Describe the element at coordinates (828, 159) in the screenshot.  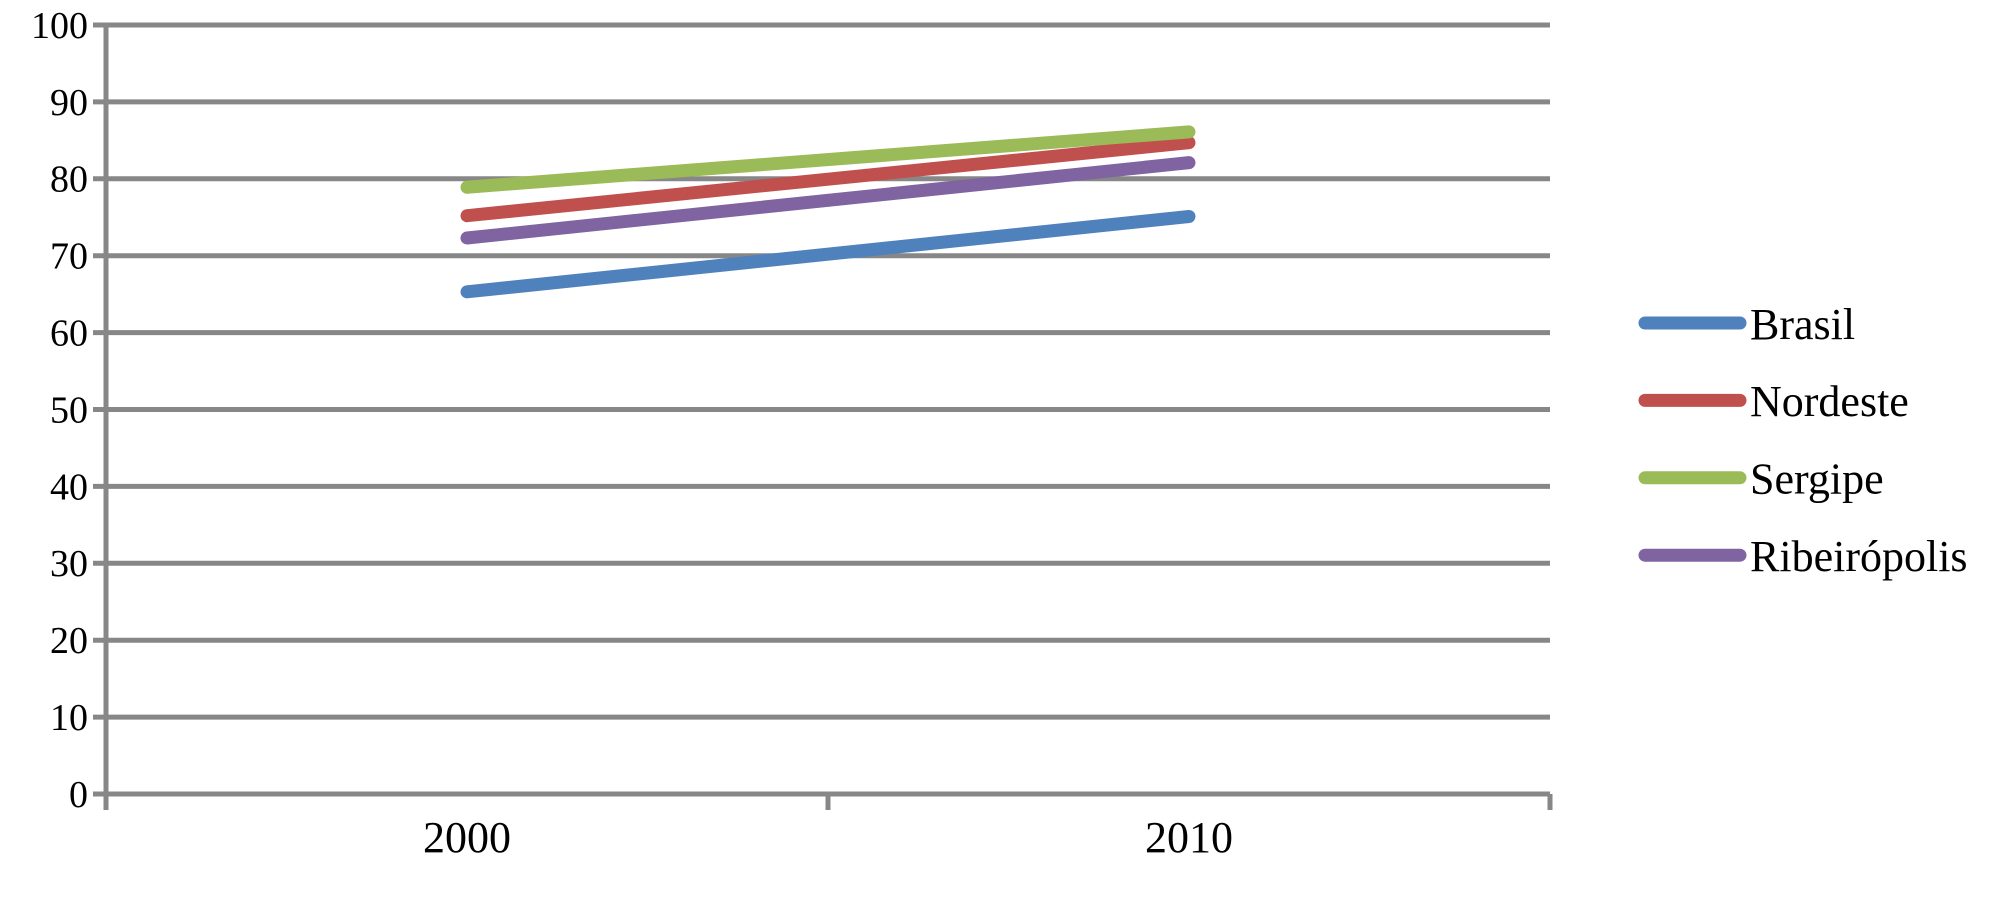
I see `series-line-sergipe` at that location.